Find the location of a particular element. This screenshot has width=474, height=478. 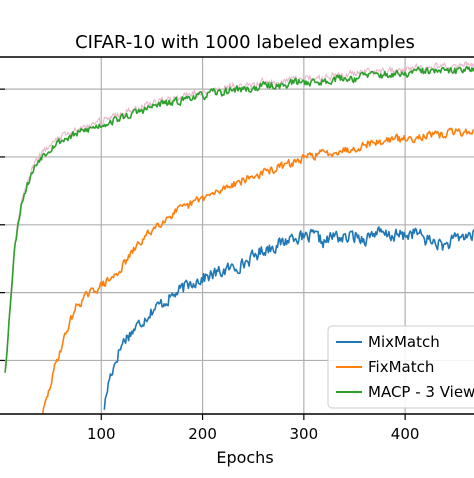

legend-label-2: MACP - 3 Views is located at coordinates (421, 392).